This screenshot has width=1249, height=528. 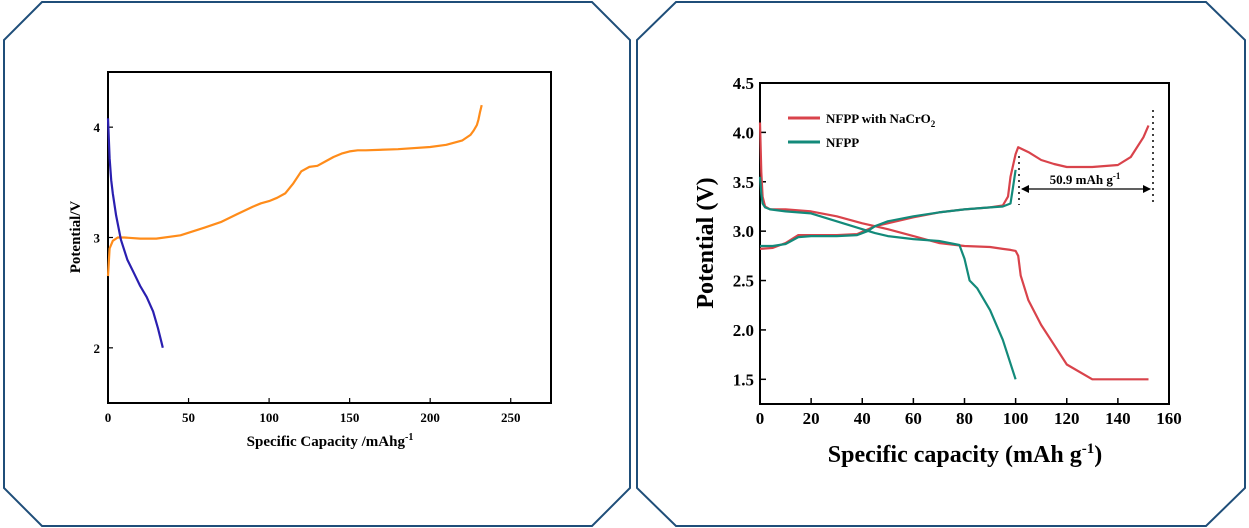 What do you see at coordinates (743, 330) in the screenshot?
I see `right-y-tick-label: 2.0` at bounding box center [743, 330].